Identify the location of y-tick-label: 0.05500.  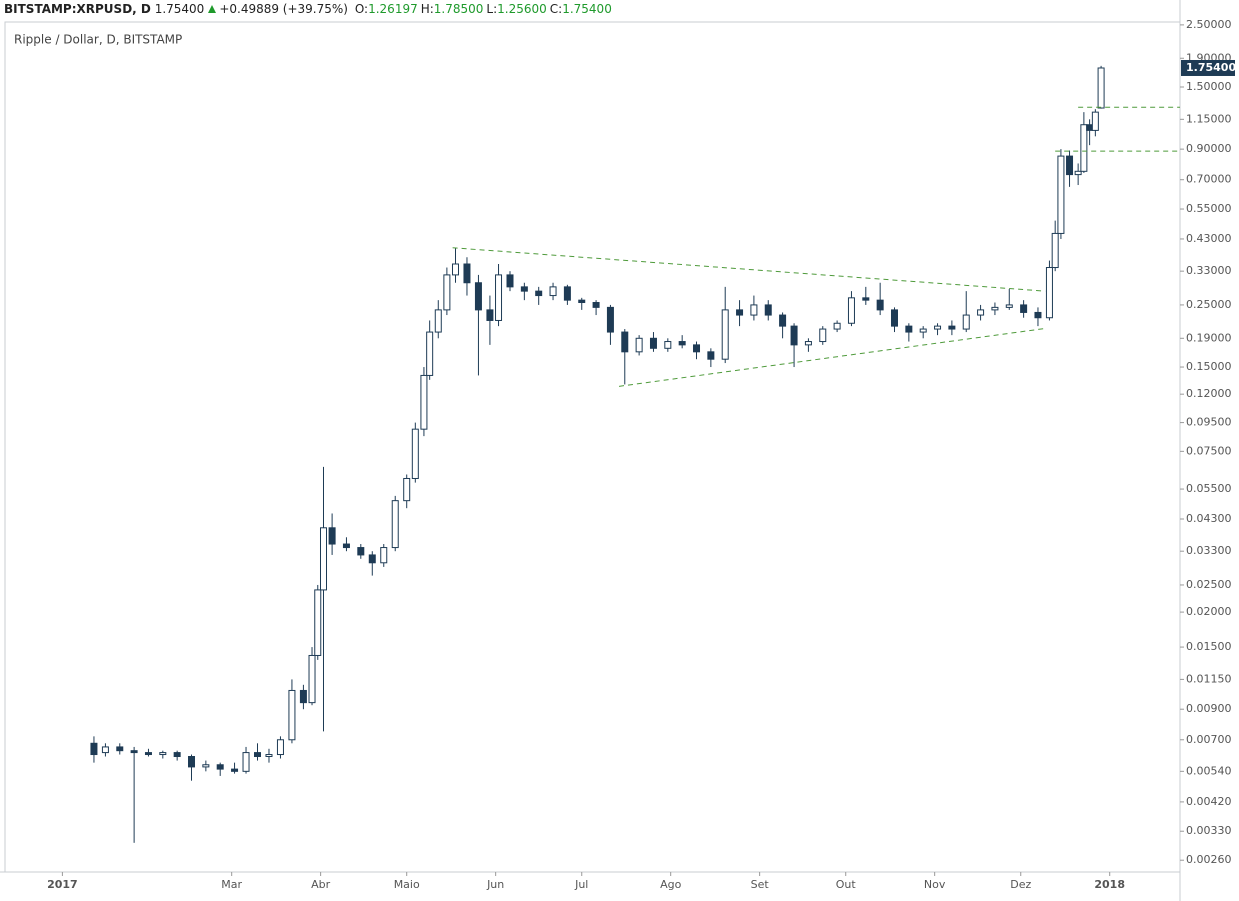
(1209, 488).